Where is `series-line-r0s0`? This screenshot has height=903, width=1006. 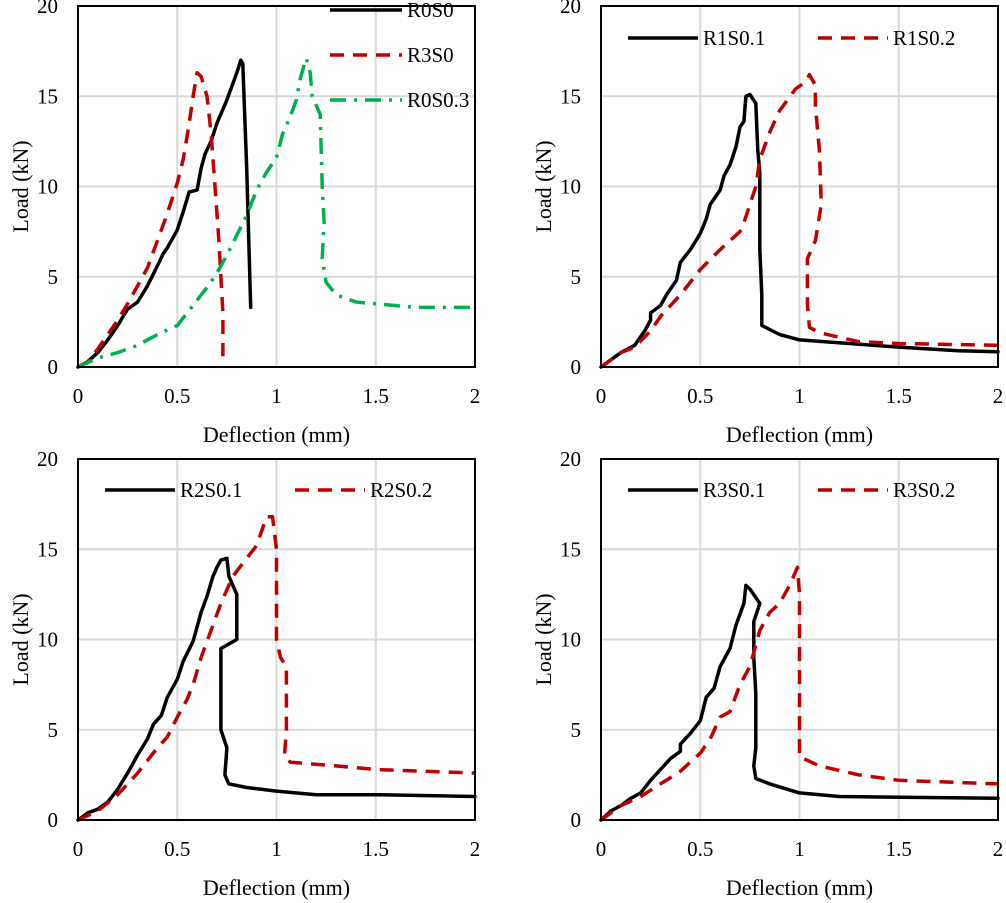
series-line-r0s0 is located at coordinates (164, 213).